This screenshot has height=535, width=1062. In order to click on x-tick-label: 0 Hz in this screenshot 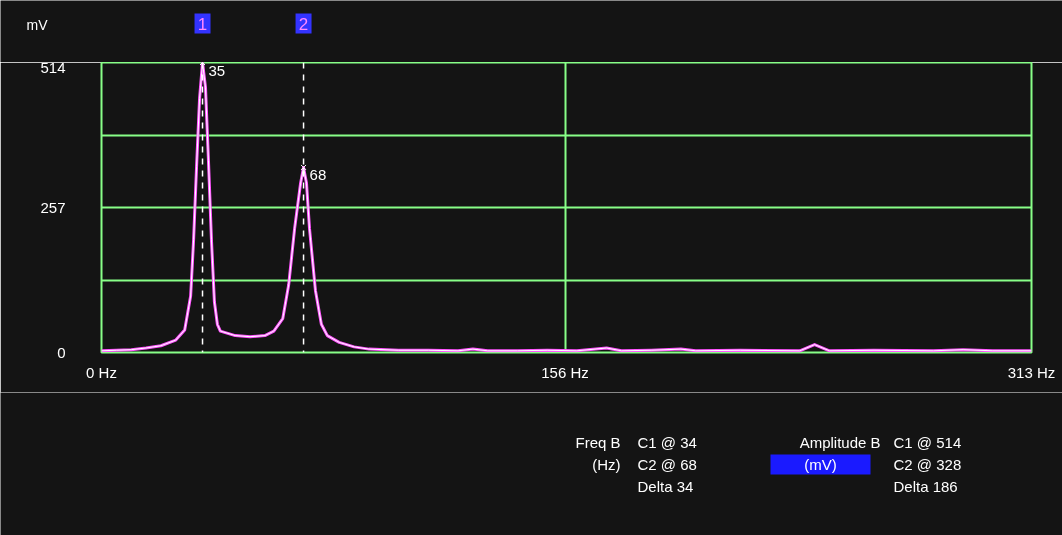, I will do `click(101, 372)`.